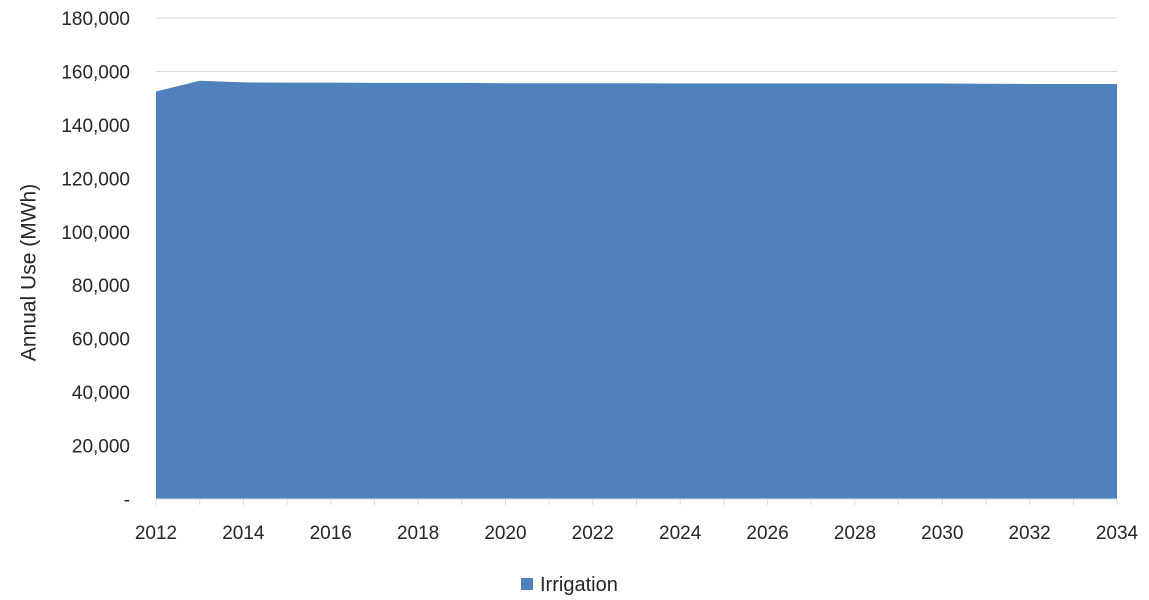 The image size is (1149, 600). Describe the element at coordinates (680, 533) in the screenshot. I see `x-tick-label: 2024` at that location.